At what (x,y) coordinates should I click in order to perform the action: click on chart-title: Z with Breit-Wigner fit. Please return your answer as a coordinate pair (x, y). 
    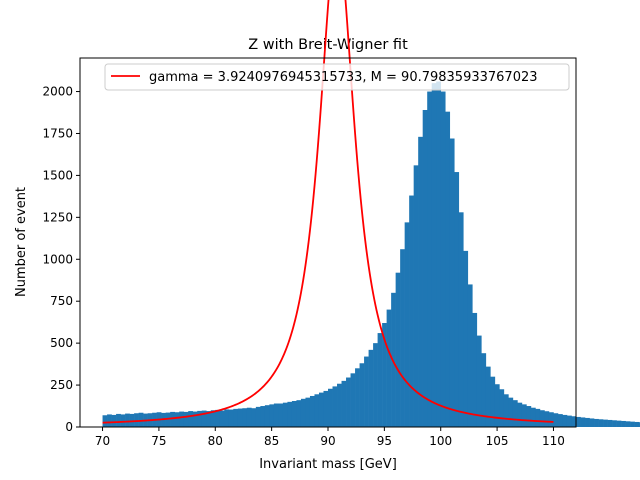
    Looking at the image, I should click on (328, 45).